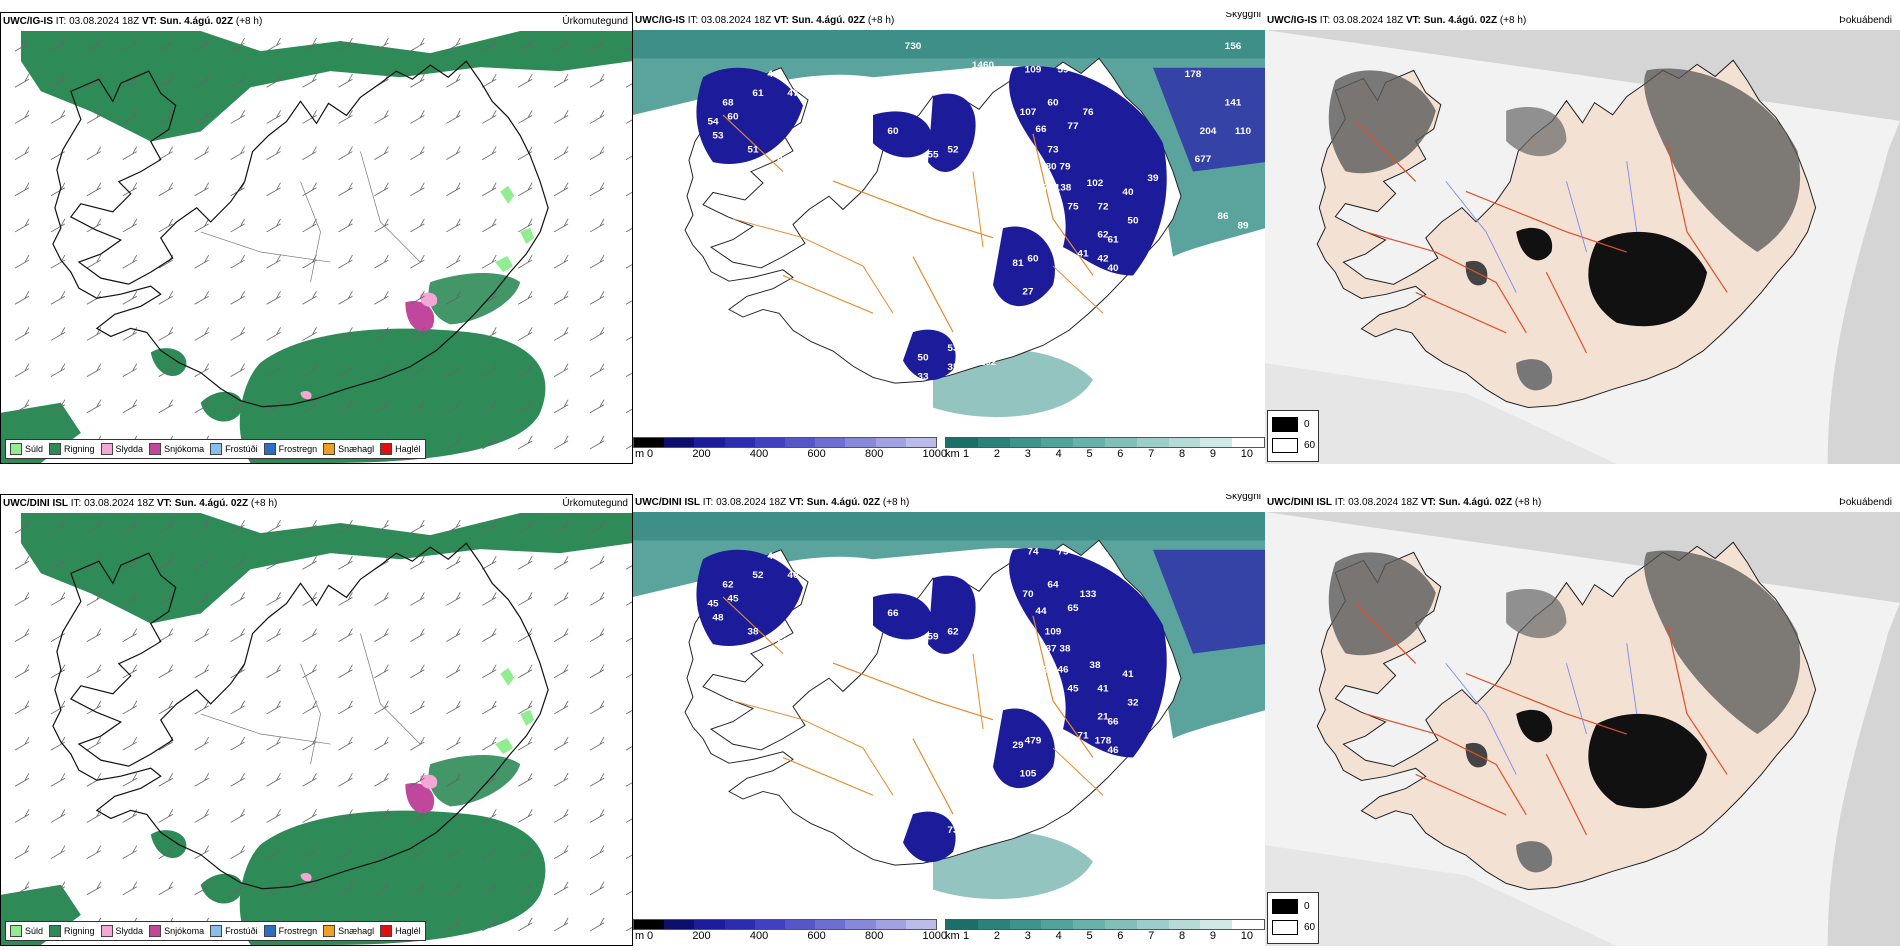 This screenshot has height=950, width=1900. I want to click on model-name: UWC/IG-IS, so click(660, 20).